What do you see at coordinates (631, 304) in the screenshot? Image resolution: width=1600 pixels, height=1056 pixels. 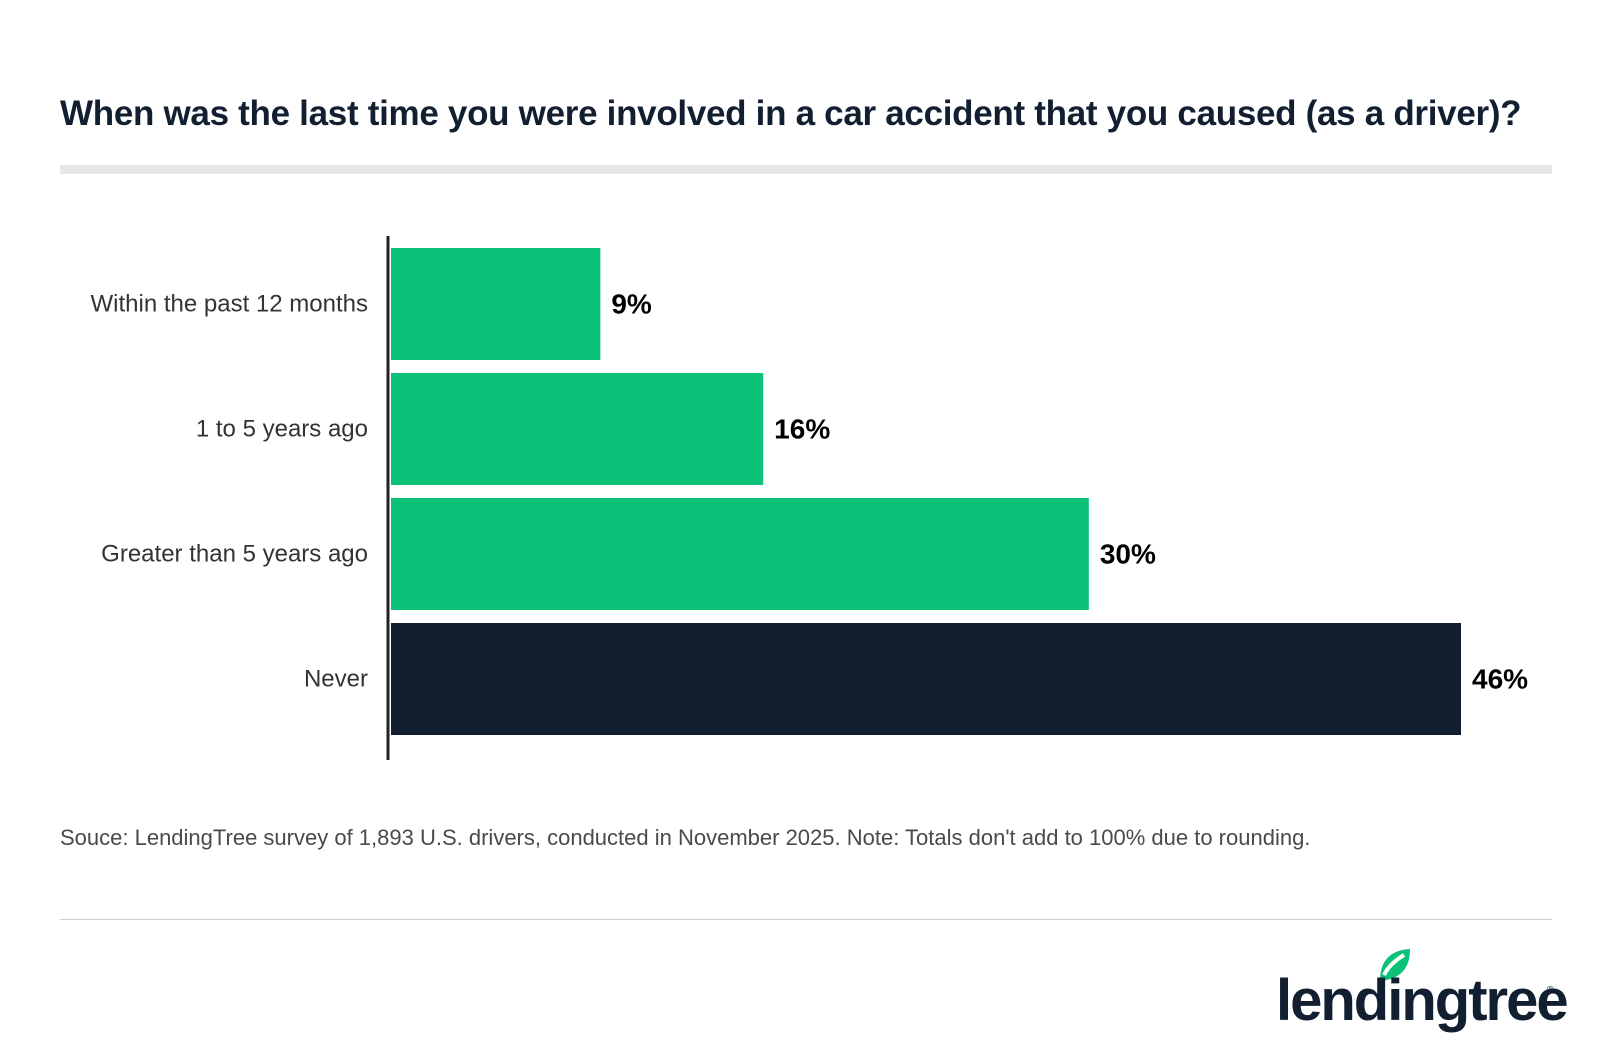 I see `value-label-0: 9%` at bounding box center [631, 304].